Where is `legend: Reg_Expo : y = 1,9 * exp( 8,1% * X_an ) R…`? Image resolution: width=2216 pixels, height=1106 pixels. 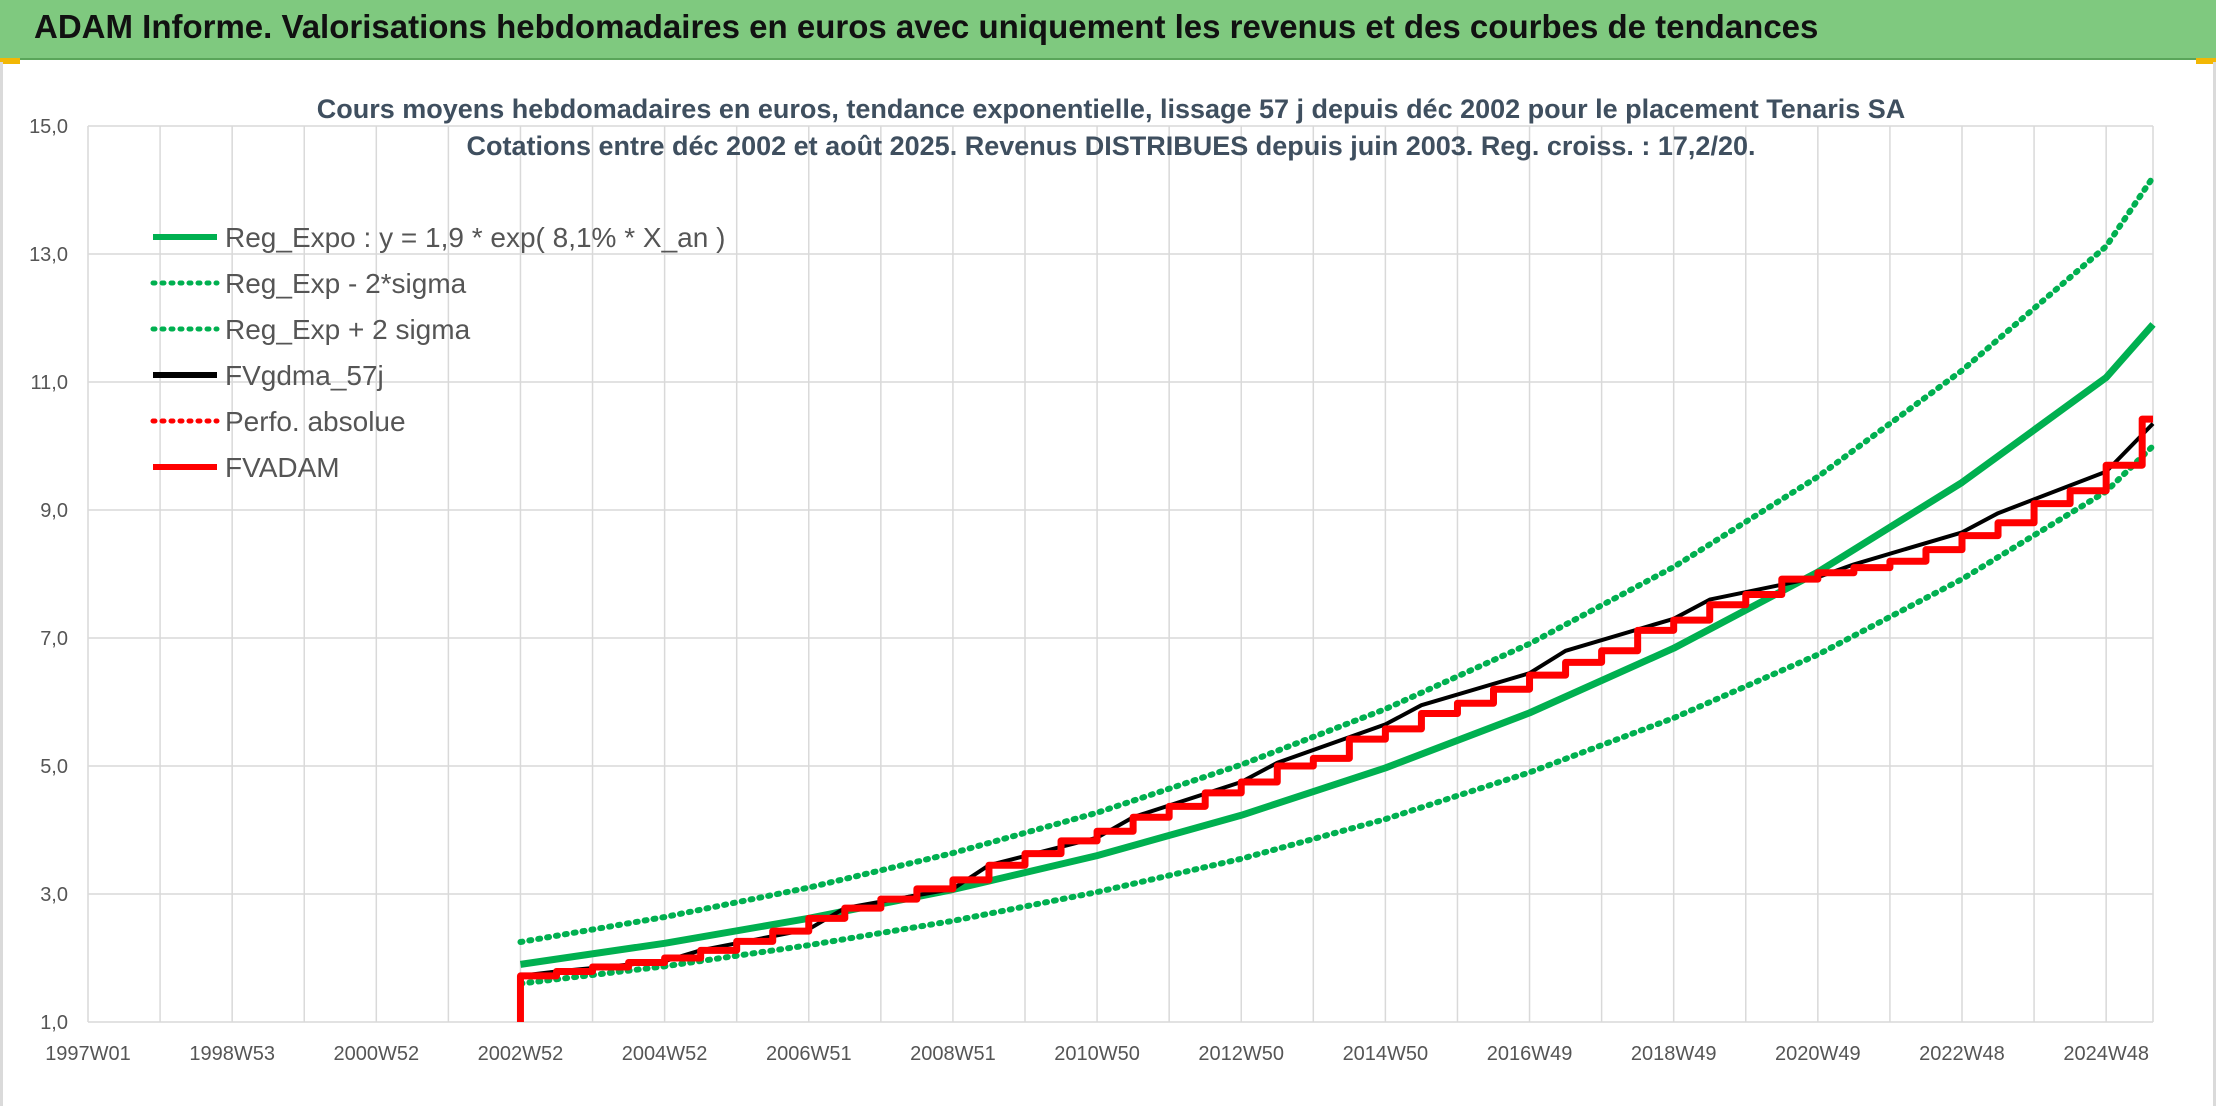
legend: Reg_Expo : y = 1,9 * exp( 8,1% * X_an ) R… is located at coordinates (437, 352).